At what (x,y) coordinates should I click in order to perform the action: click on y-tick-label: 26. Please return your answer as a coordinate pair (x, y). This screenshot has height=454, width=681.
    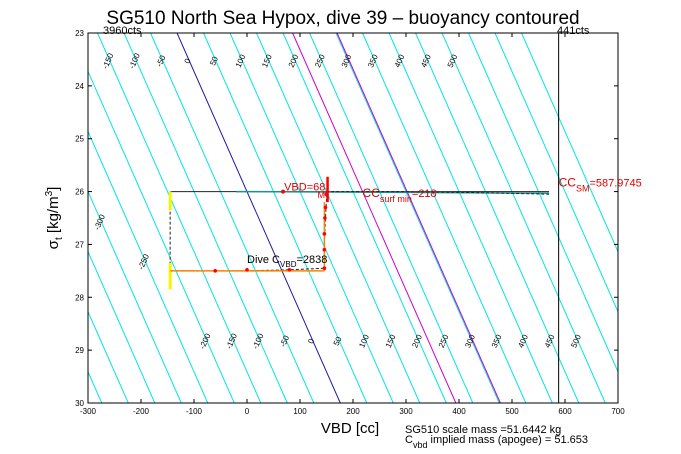
    Looking at the image, I should click on (79, 192).